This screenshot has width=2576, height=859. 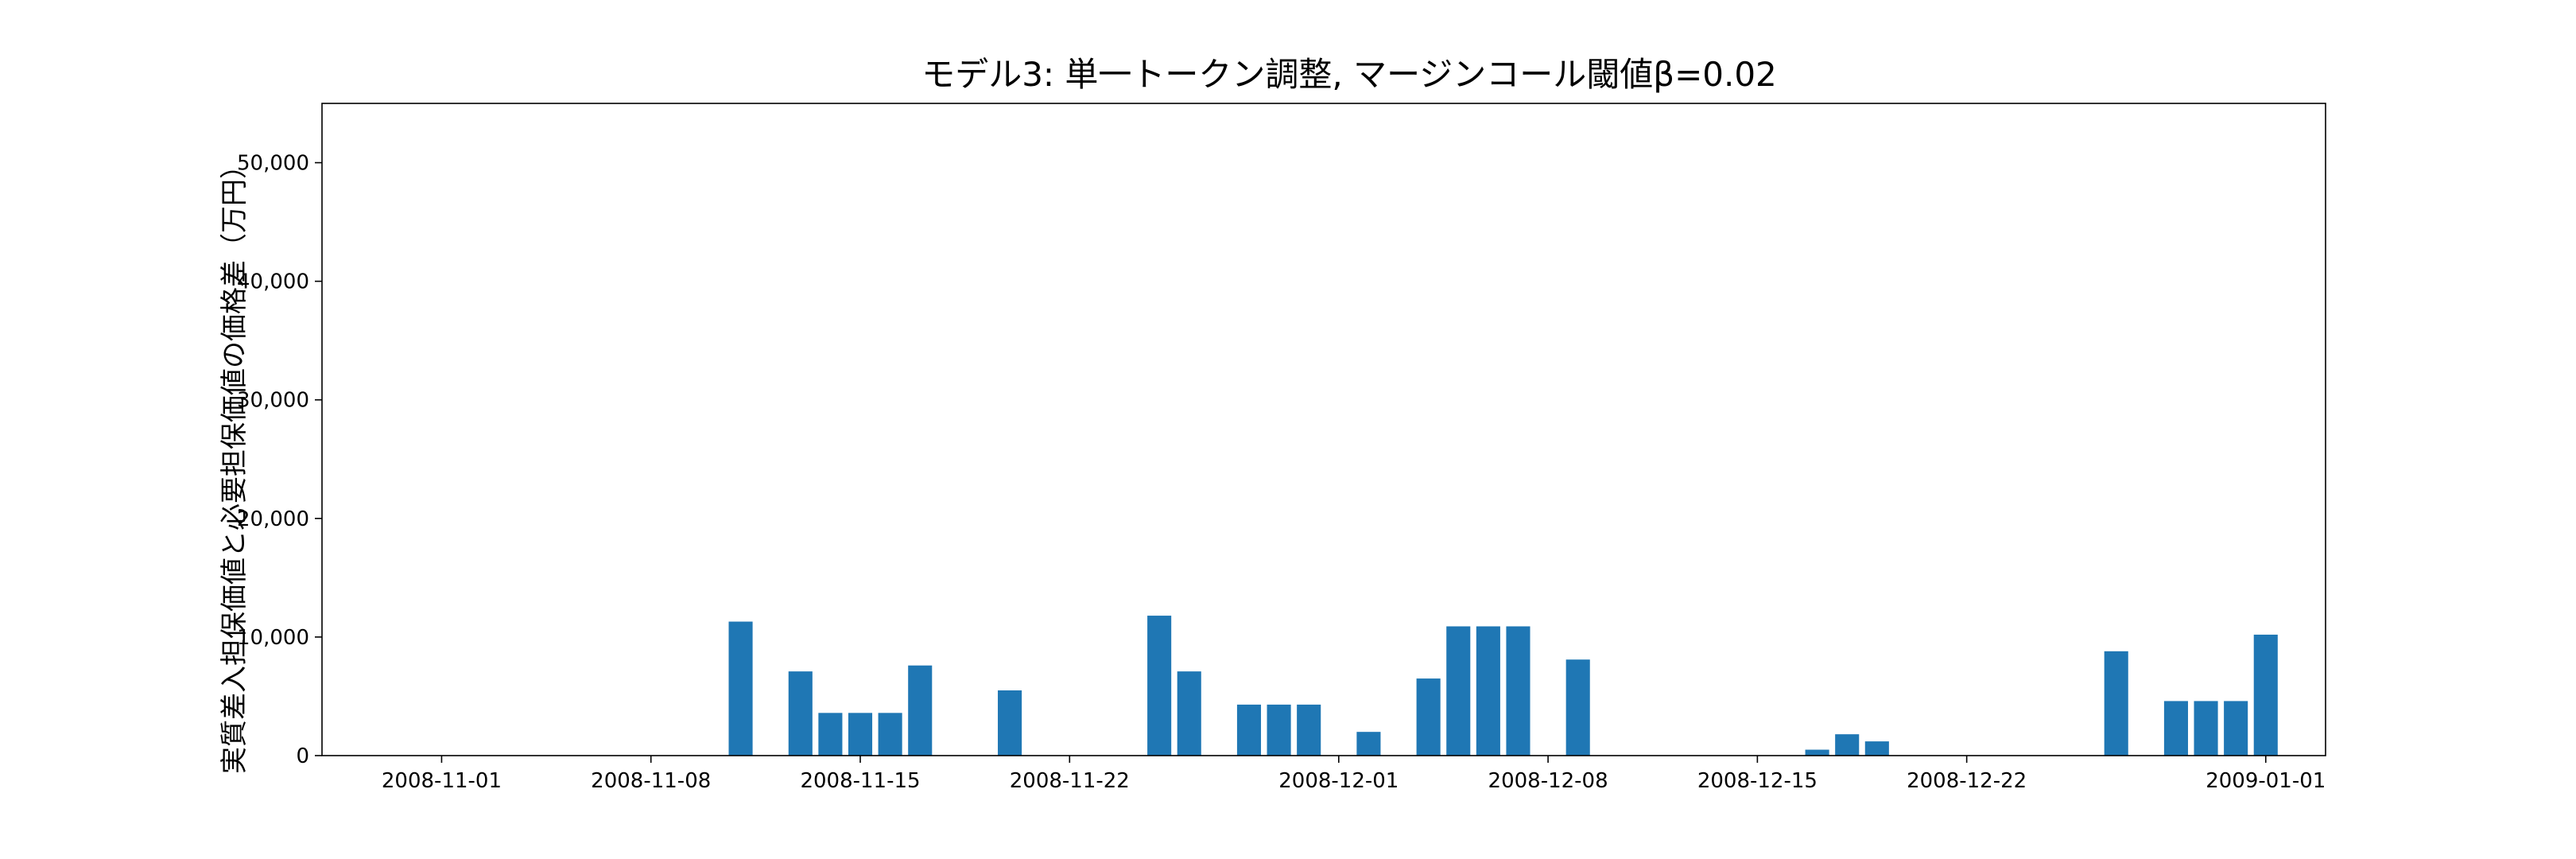 I want to click on x-tick-label: 2008-12-08, so click(x=1548, y=781).